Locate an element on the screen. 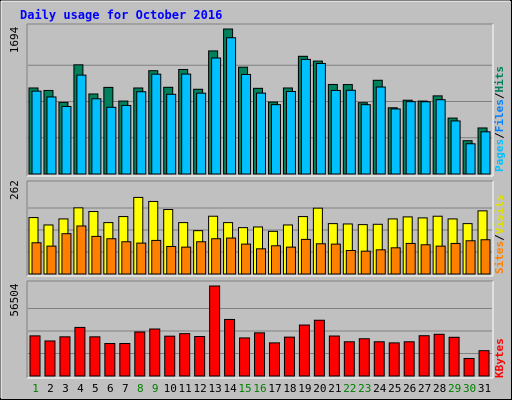 Image resolution: width=512 pixels, height=400 pixels. x-tick-label: 7 is located at coordinates (125, 388).